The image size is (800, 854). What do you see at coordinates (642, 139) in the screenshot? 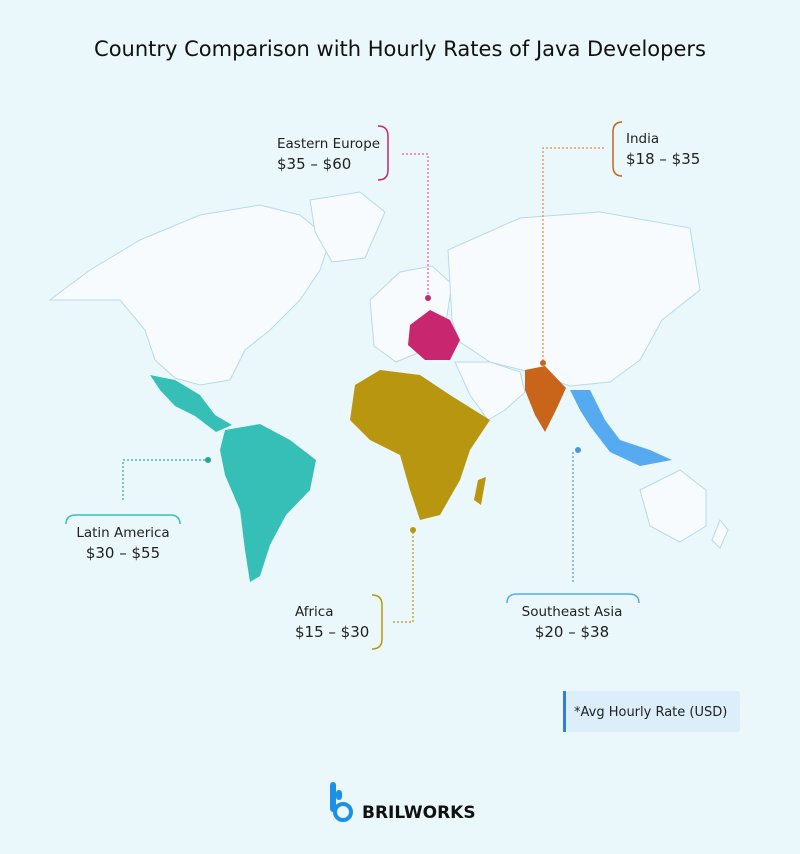
I see `region-name: India` at bounding box center [642, 139].